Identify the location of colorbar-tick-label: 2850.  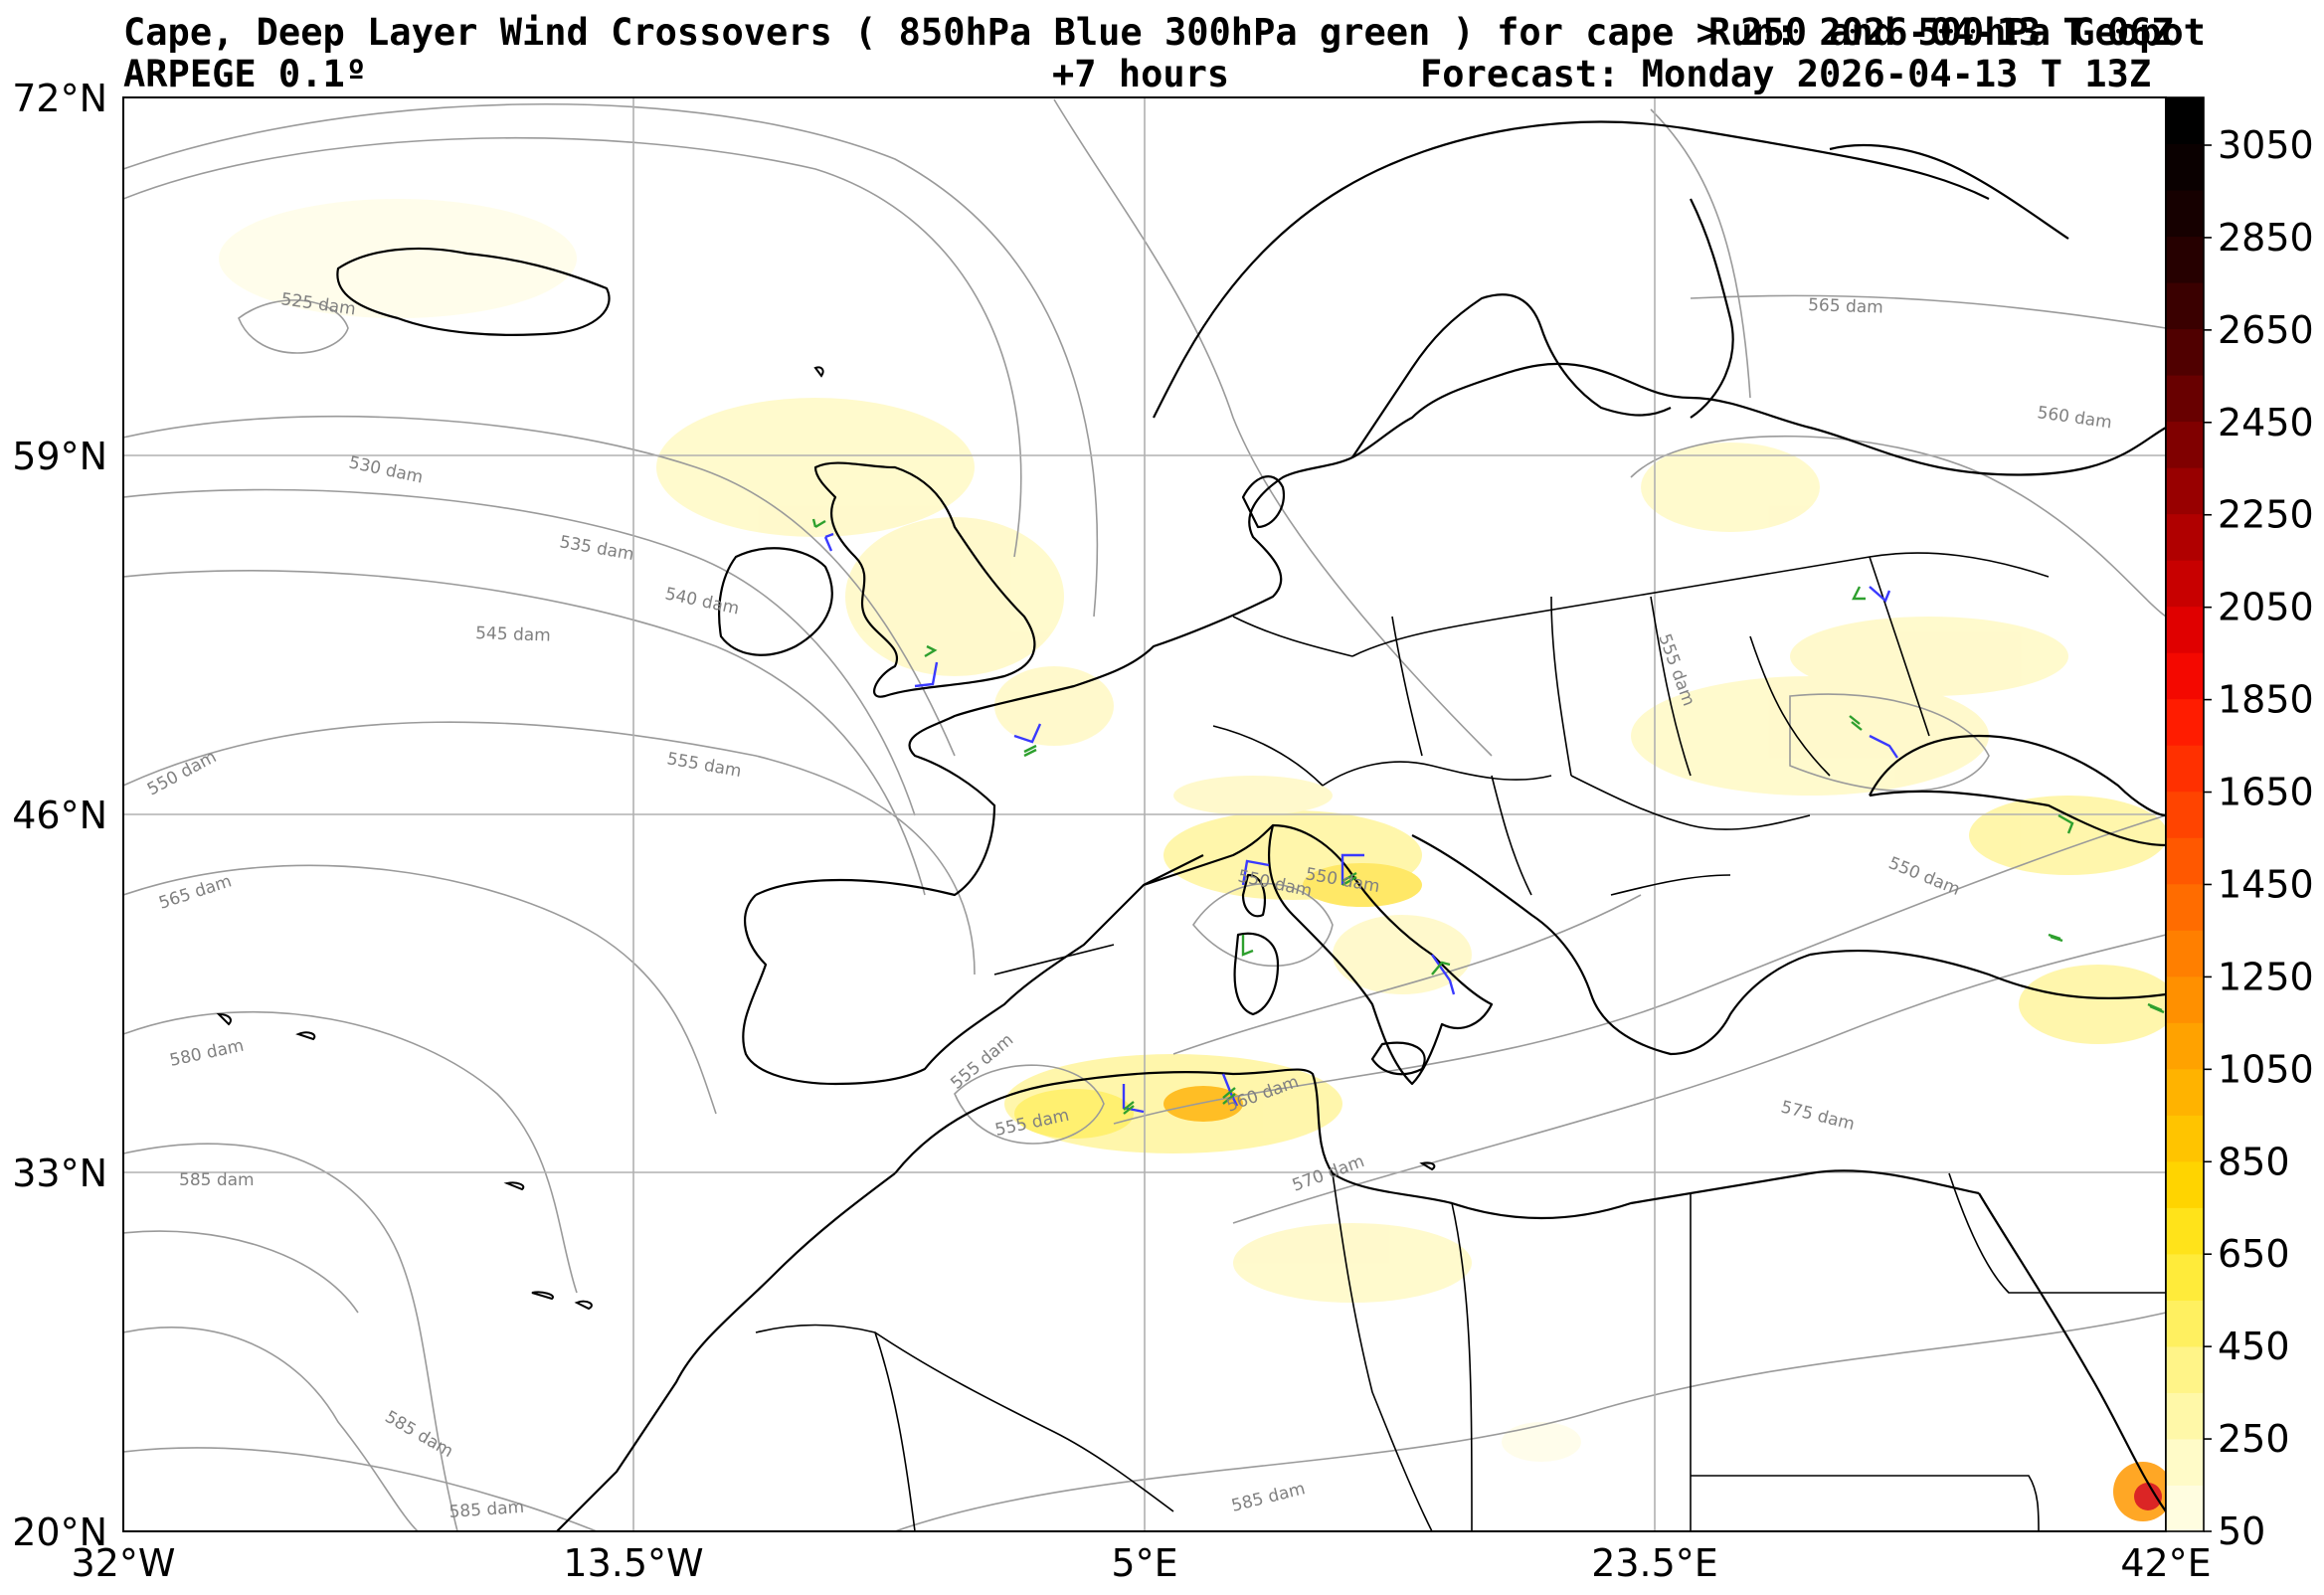
(2266, 238).